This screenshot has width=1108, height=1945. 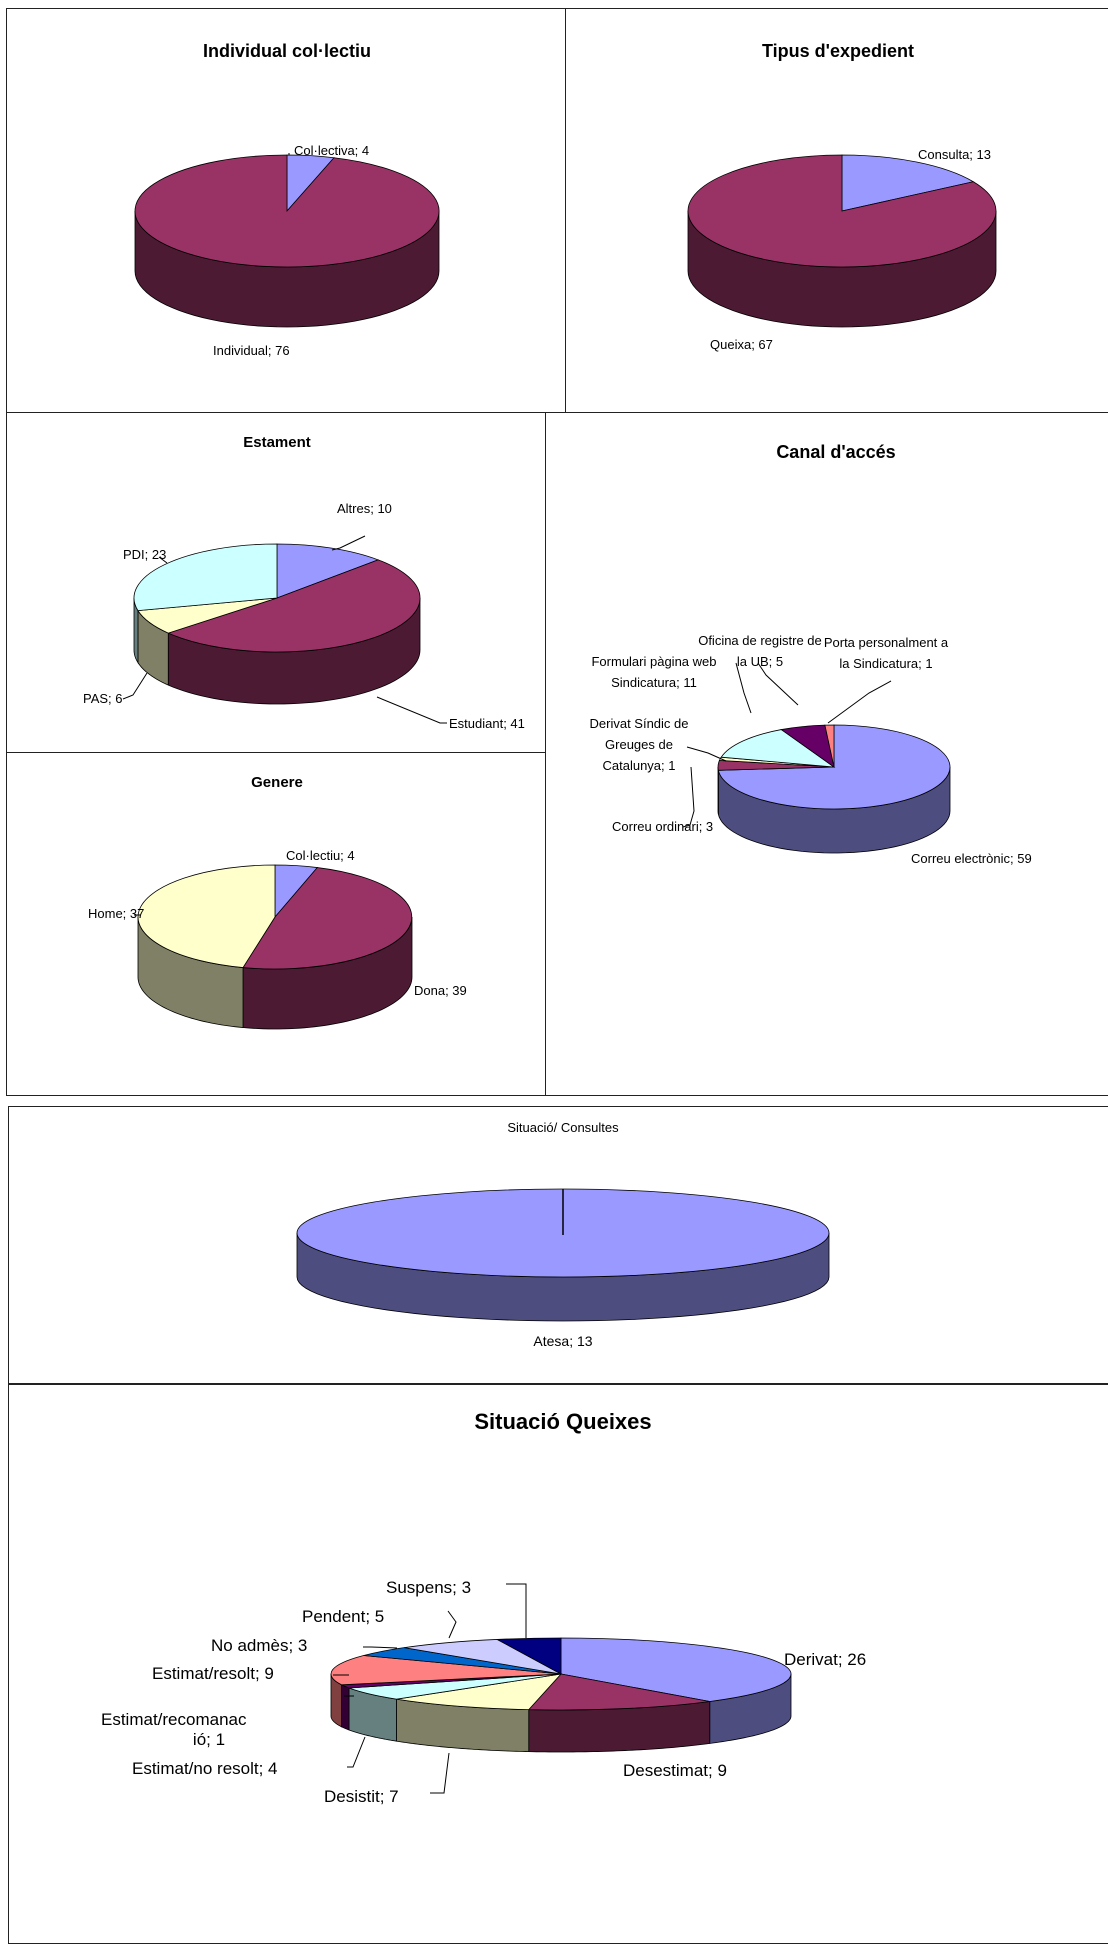 I want to click on chart-panel-consultes: Situació/ Consultes Atesa; 13, so click(x=558, y=1245).